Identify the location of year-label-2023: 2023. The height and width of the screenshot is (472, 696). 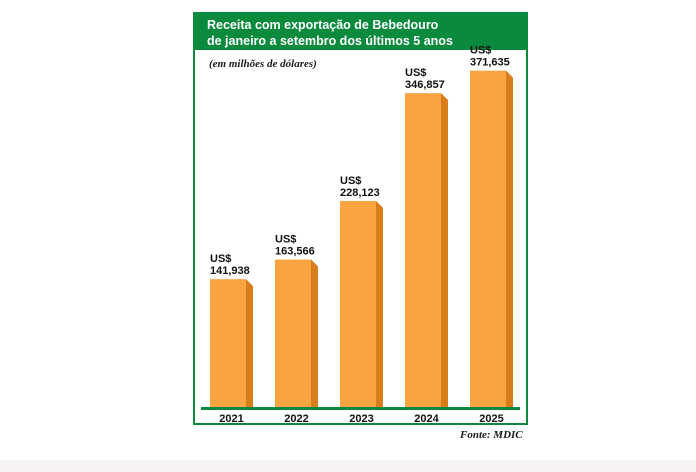
(361, 418).